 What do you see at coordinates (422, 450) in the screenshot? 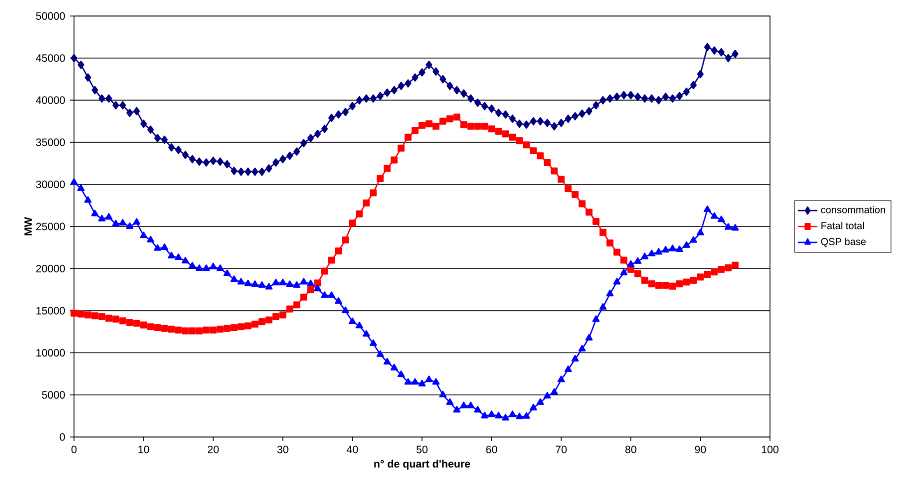
I see `x-tick-label: 50` at bounding box center [422, 450].